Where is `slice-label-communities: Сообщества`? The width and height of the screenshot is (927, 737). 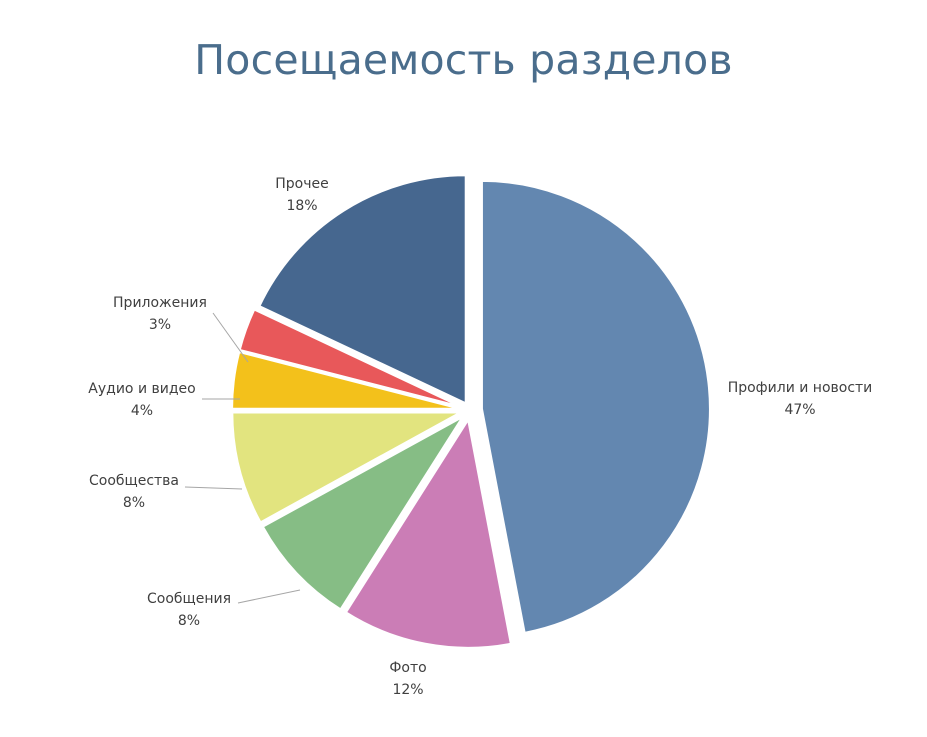 slice-label-communities: Сообщества is located at coordinates (134, 481).